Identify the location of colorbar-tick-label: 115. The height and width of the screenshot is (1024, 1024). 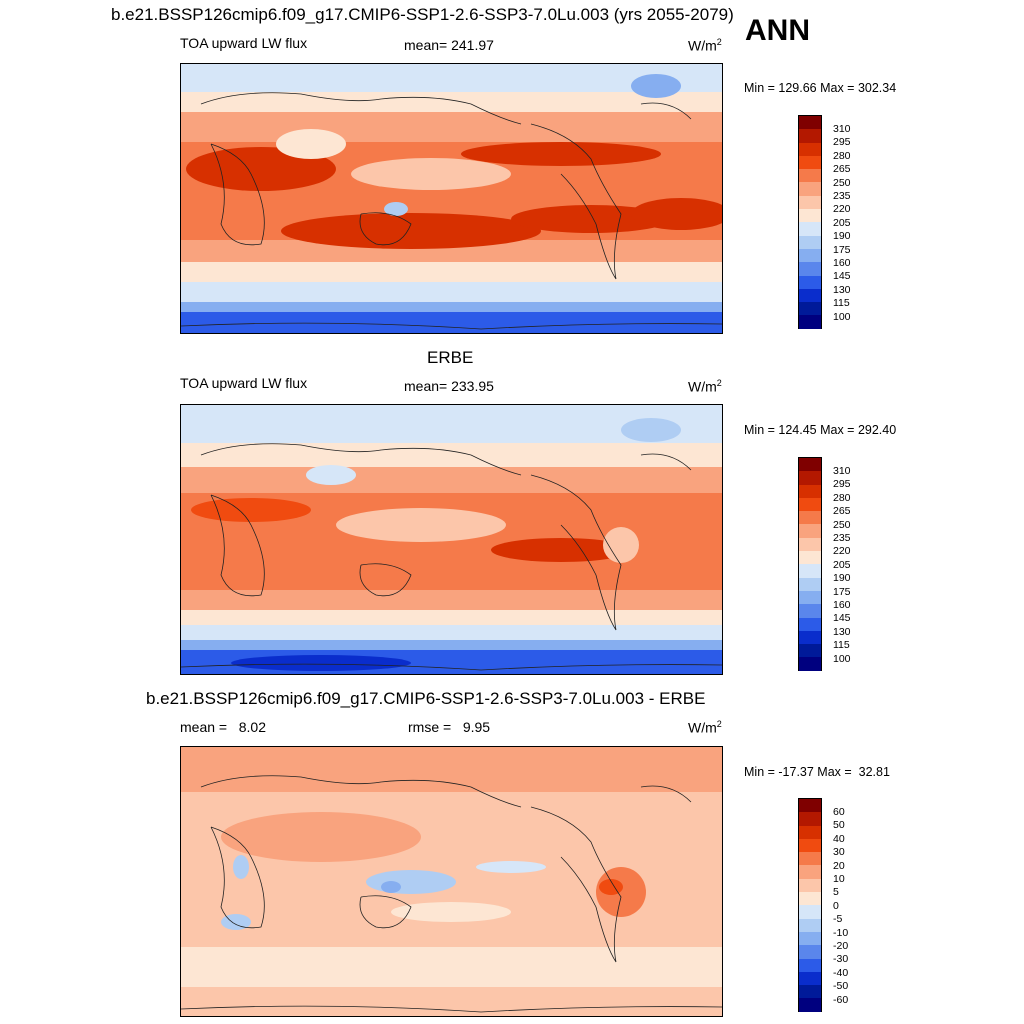
(841, 303).